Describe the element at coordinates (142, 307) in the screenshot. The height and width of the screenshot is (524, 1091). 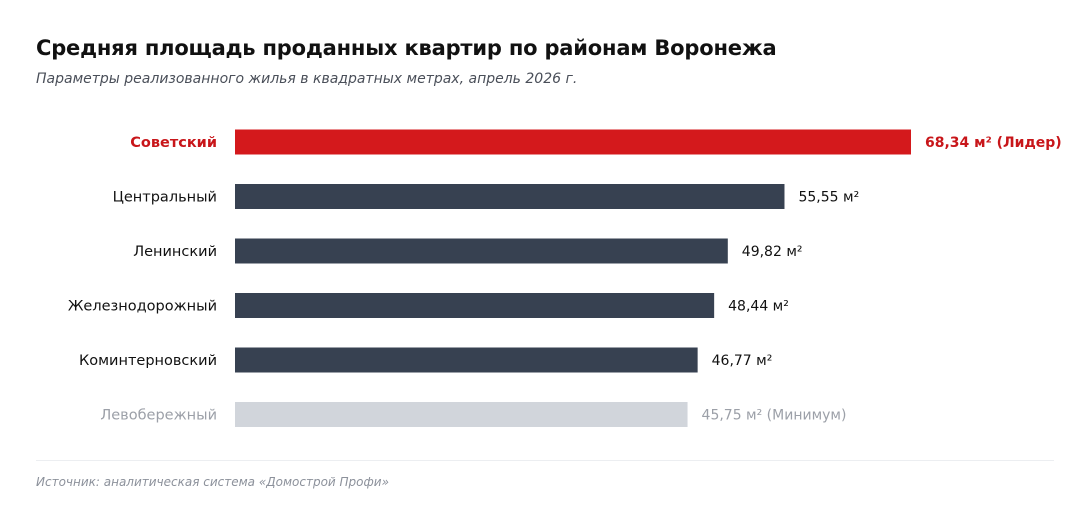
I see `category-label: Железнодорожный` at that location.